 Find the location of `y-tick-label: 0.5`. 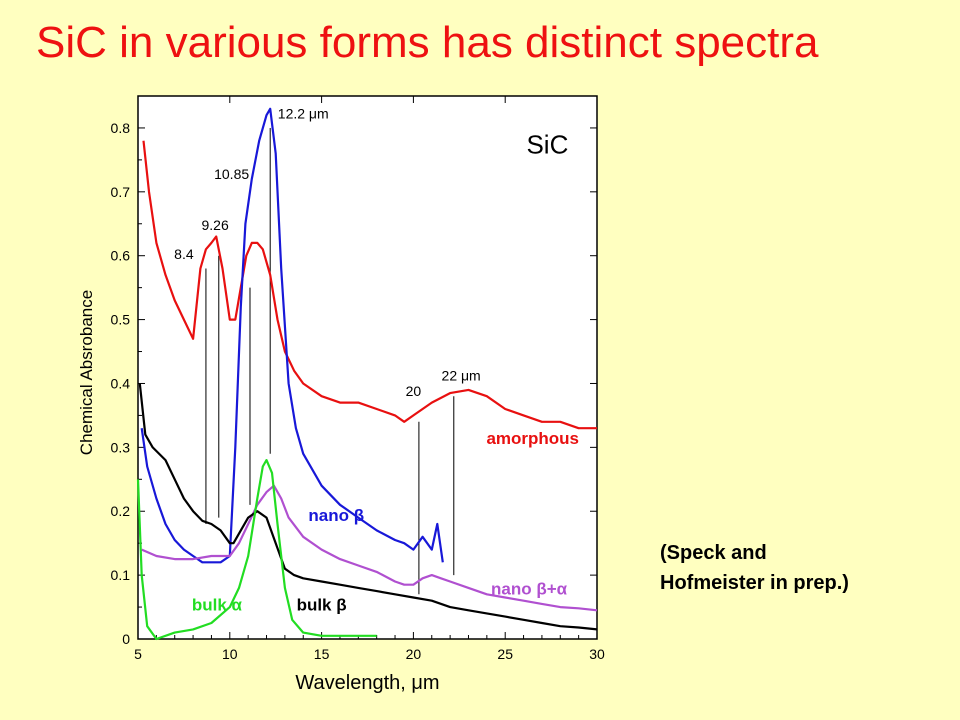

y-tick-label: 0.5 is located at coordinates (121, 320).